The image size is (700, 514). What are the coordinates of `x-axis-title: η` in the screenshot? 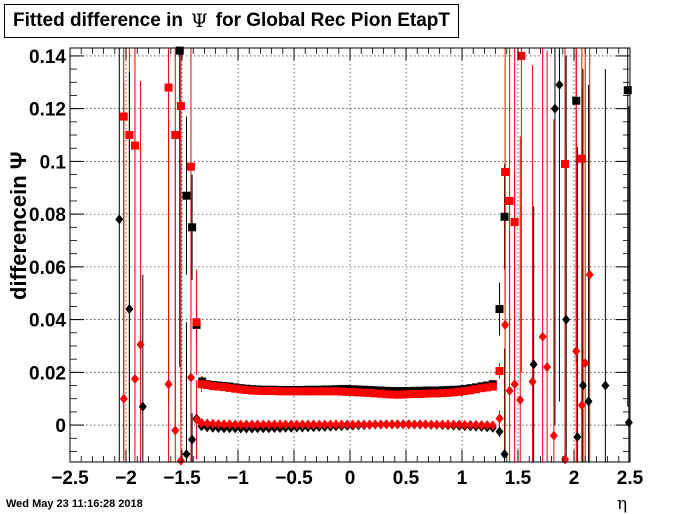 It's located at (622, 504).